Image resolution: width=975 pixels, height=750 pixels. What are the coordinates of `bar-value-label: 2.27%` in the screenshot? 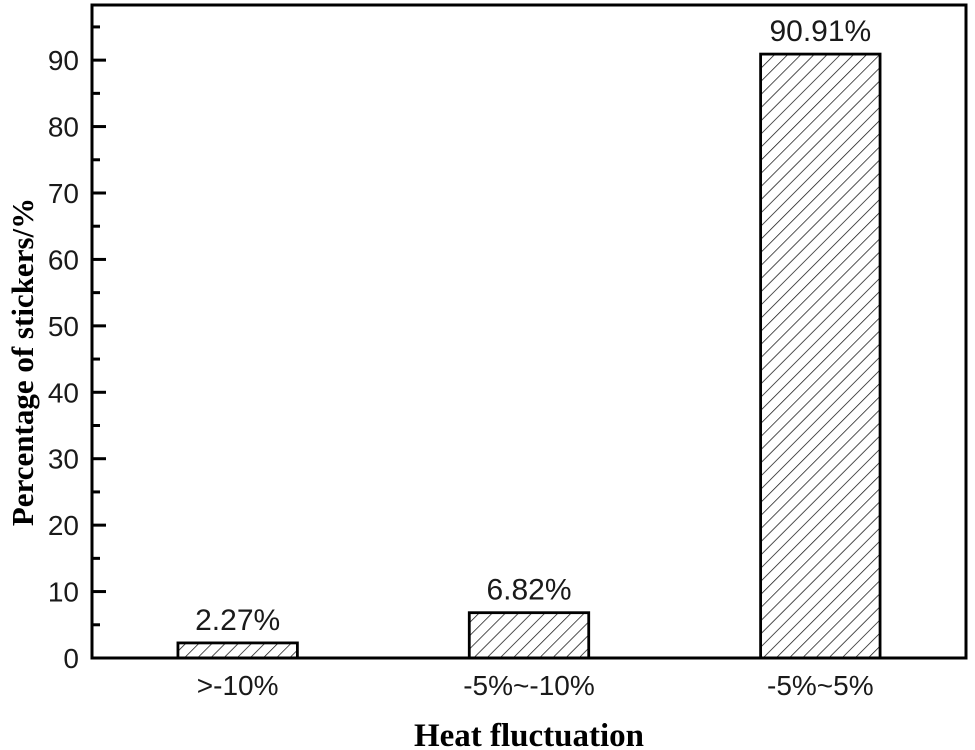 It's located at (237, 620).